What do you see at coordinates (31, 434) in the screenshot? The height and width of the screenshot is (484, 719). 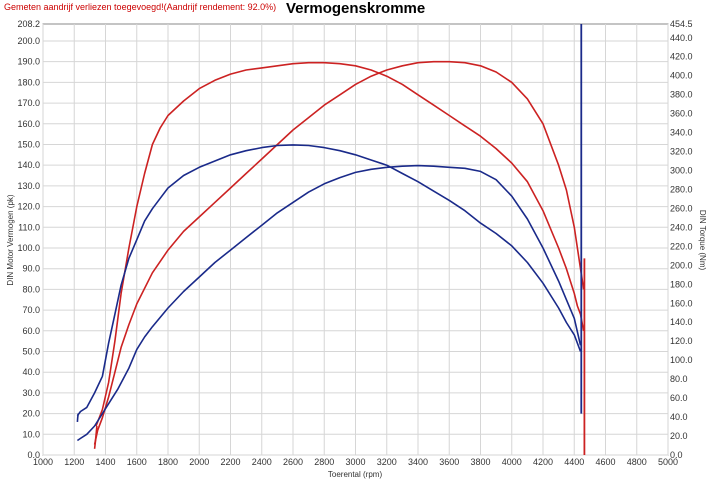 I see `y-left-tick-label: 10.0` at bounding box center [31, 434].